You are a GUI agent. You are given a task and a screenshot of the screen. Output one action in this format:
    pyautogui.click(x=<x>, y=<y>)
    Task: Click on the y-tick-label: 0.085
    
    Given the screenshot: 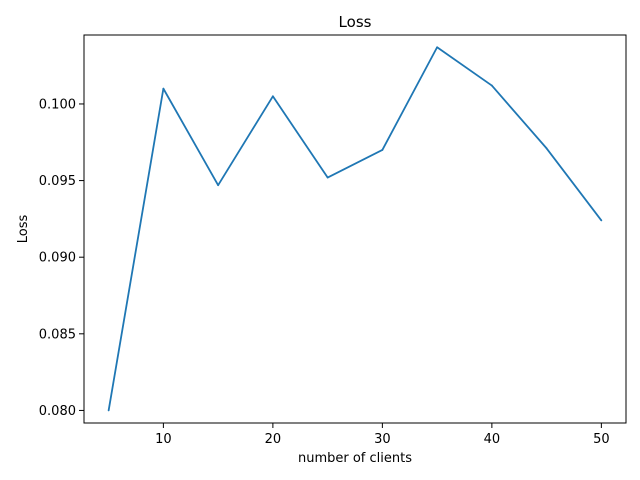 What is the action you would take?
    pyautogui.click(x=57, y=334)
    